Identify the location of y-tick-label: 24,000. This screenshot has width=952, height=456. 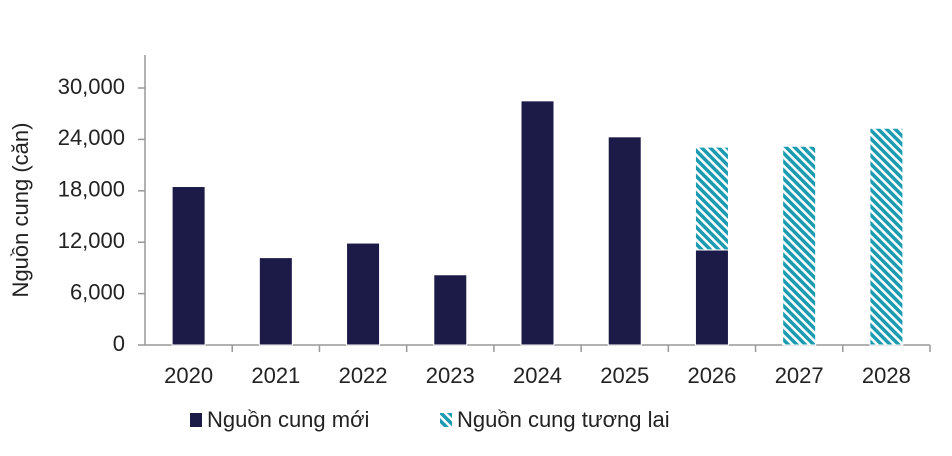
(91, 137).